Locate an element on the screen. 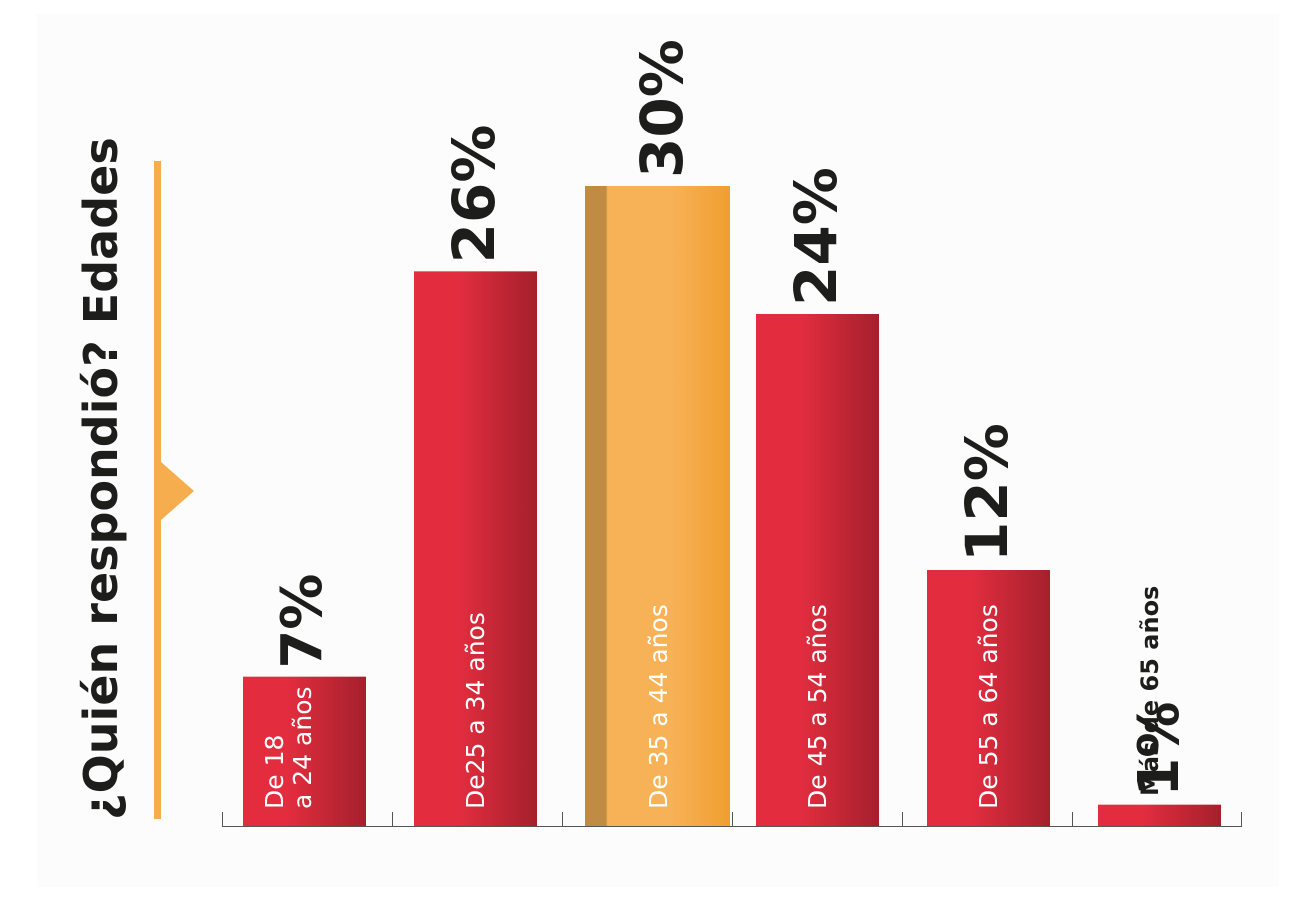 This screenshot has width=1305, height=908. category-label-line: De 55 a 64 años is located at coordinates (988, 706).